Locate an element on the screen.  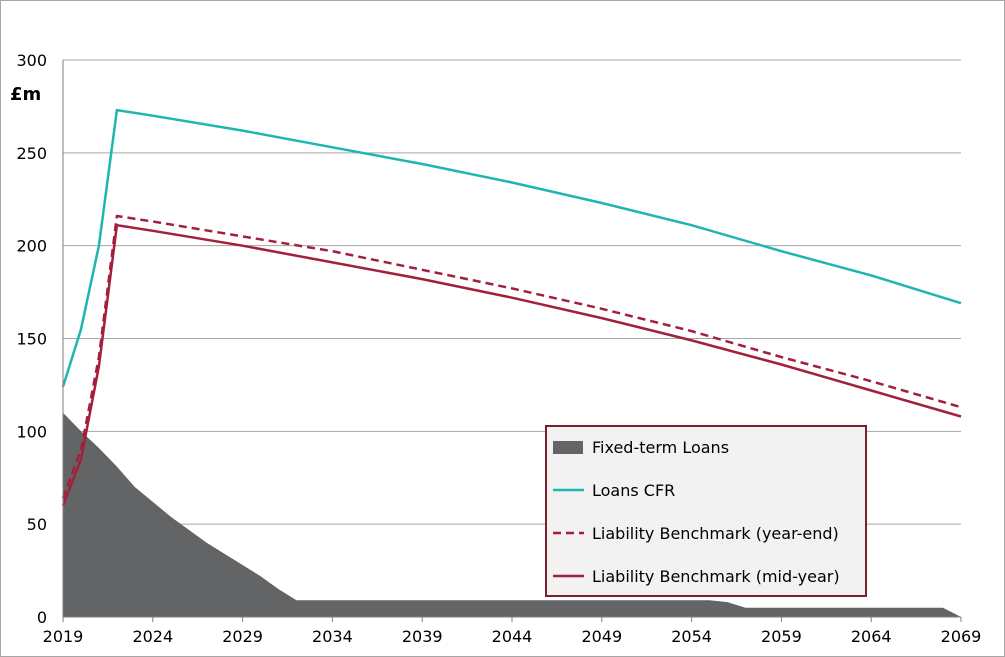
y-tick-label: 250 is located at coordinates (31, 153).